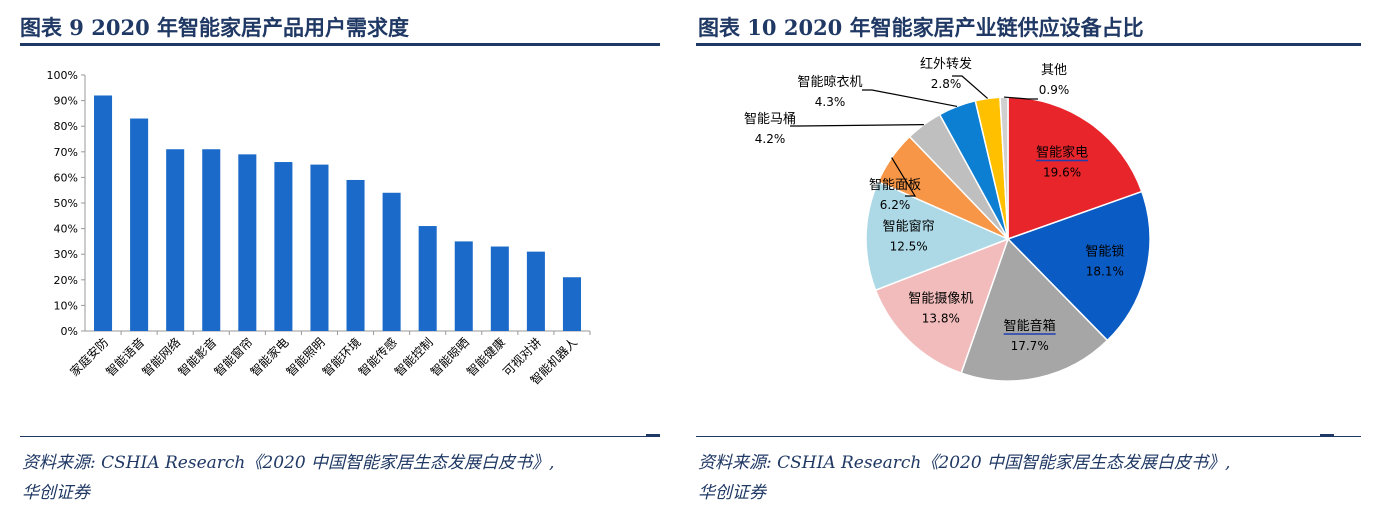 This screenshot has height=515, width=1375. I want to click on y-tick-label: 70%, so click(66, 152).